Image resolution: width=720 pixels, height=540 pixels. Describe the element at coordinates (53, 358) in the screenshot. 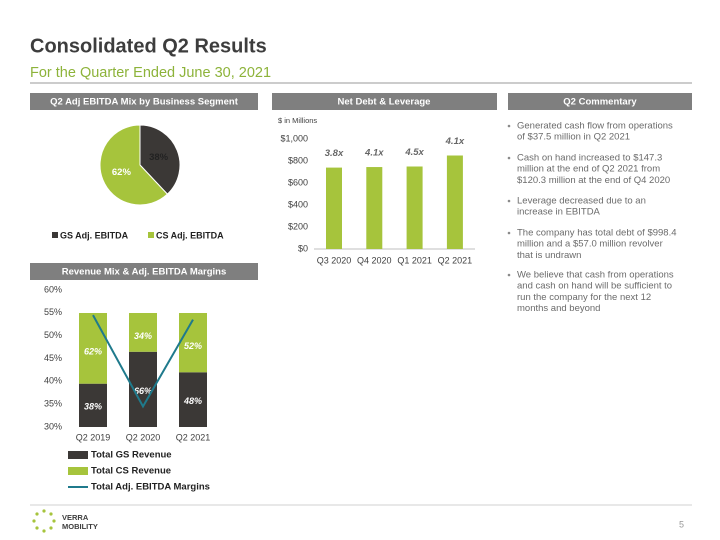

I see `y-tick-label: 45%` at that location.